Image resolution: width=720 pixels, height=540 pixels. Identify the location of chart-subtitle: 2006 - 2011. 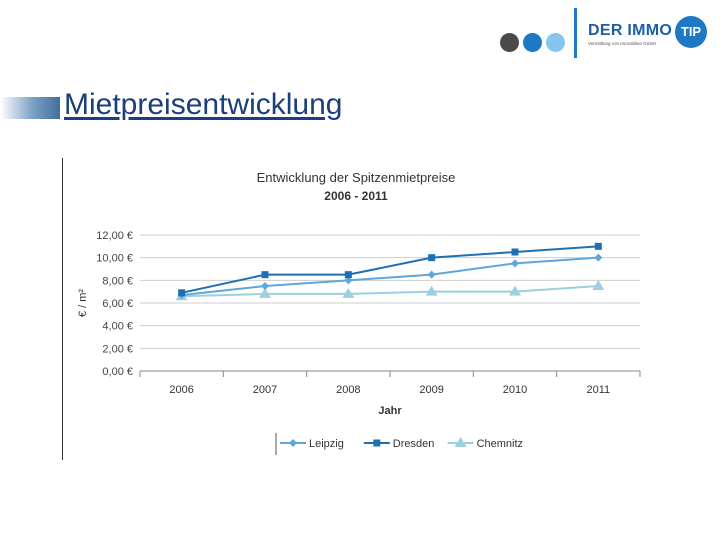
(356, 196).